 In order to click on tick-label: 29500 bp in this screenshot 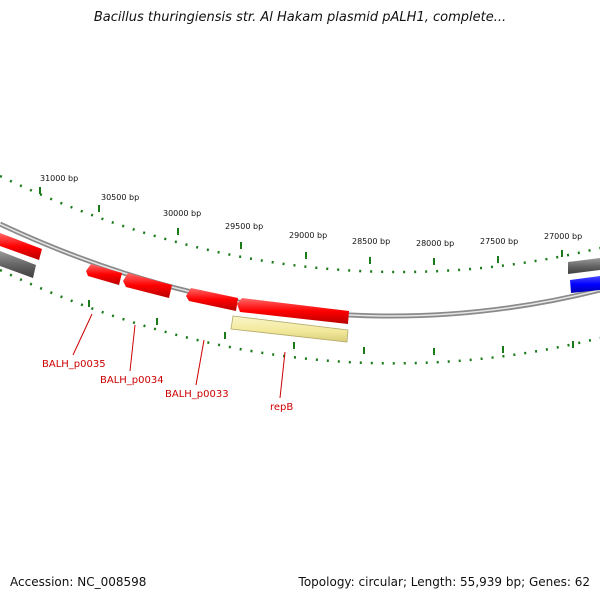, I will do `click(244, 226)`.